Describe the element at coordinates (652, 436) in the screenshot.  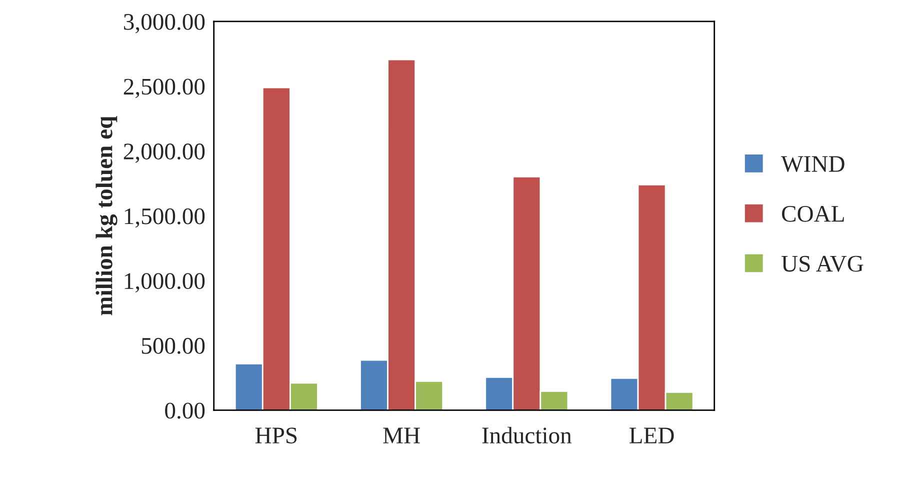
I see `x-tick-label: LED` at that location.